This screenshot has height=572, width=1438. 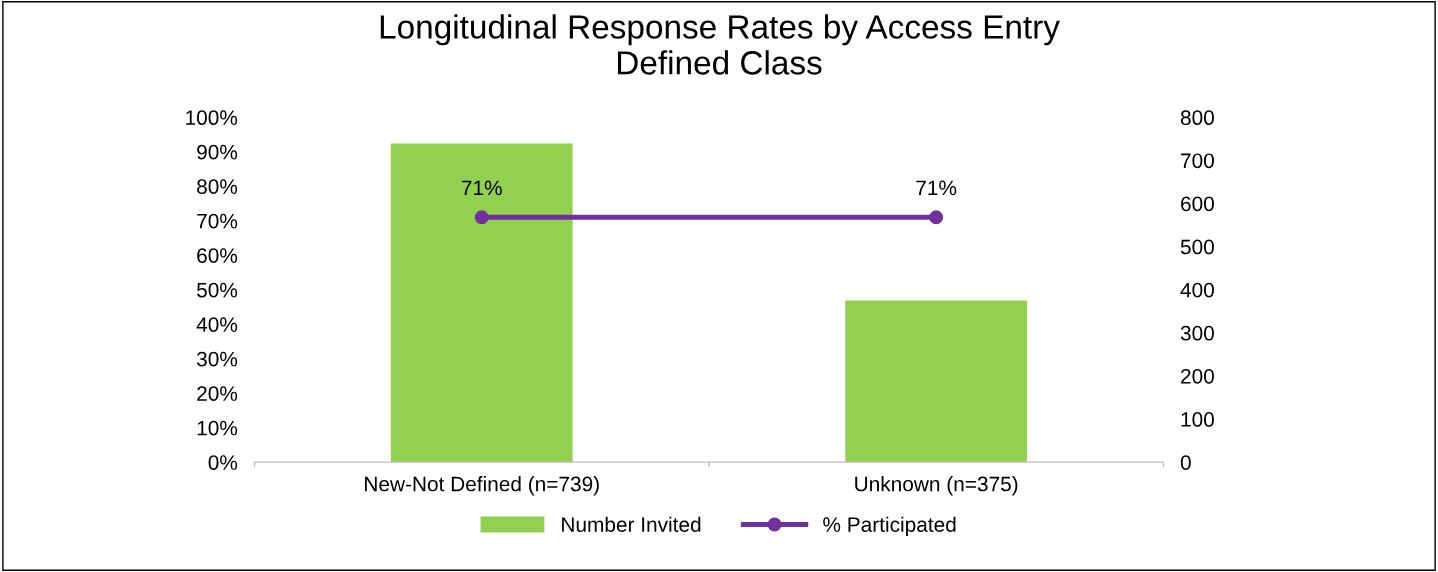 I want to click on y-tick-label: 90%, so click(x=217, y=152).